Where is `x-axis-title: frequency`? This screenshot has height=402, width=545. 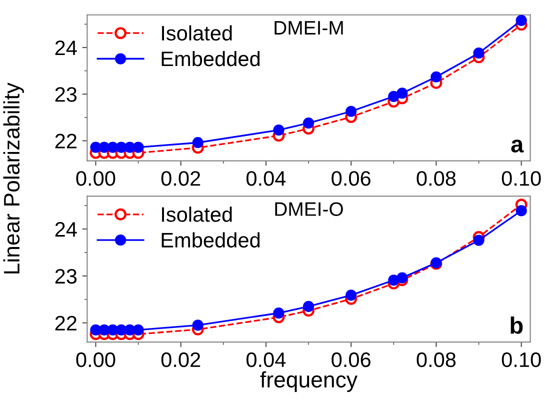 x-axis-title: frequency is located at coordinates (309, 381).